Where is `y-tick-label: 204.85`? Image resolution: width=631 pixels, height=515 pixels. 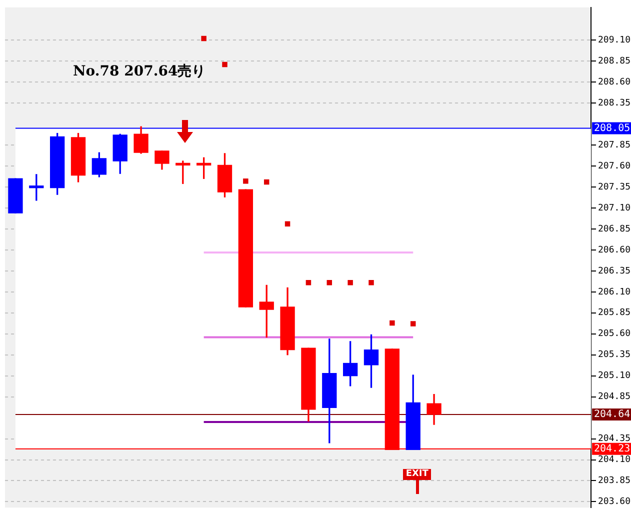 y-tick-label: 204.85 is located at coordinates (614, 397).